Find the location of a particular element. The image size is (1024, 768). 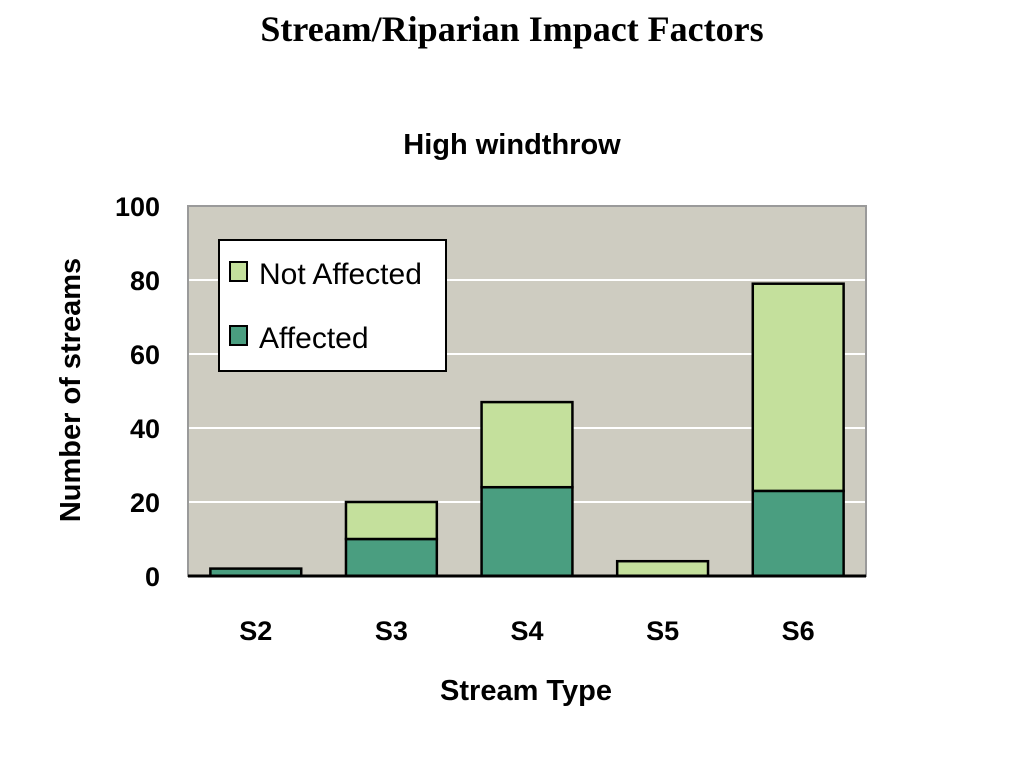

y-tick-label: 100 is located at coordinates (137, 207).